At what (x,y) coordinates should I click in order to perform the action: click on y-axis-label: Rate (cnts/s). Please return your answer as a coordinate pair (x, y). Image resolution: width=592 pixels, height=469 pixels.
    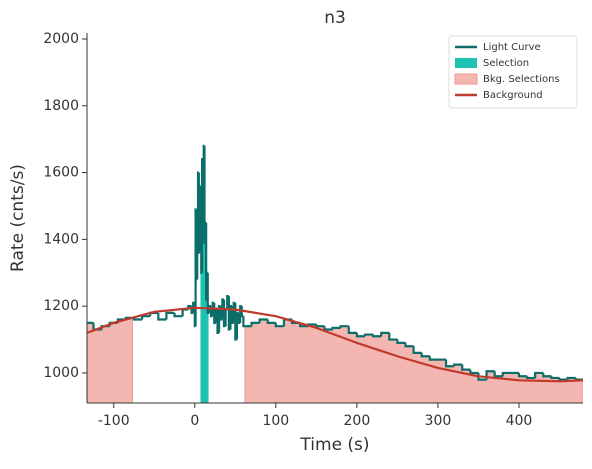
    Looking at the image, I should click on (18, 218).